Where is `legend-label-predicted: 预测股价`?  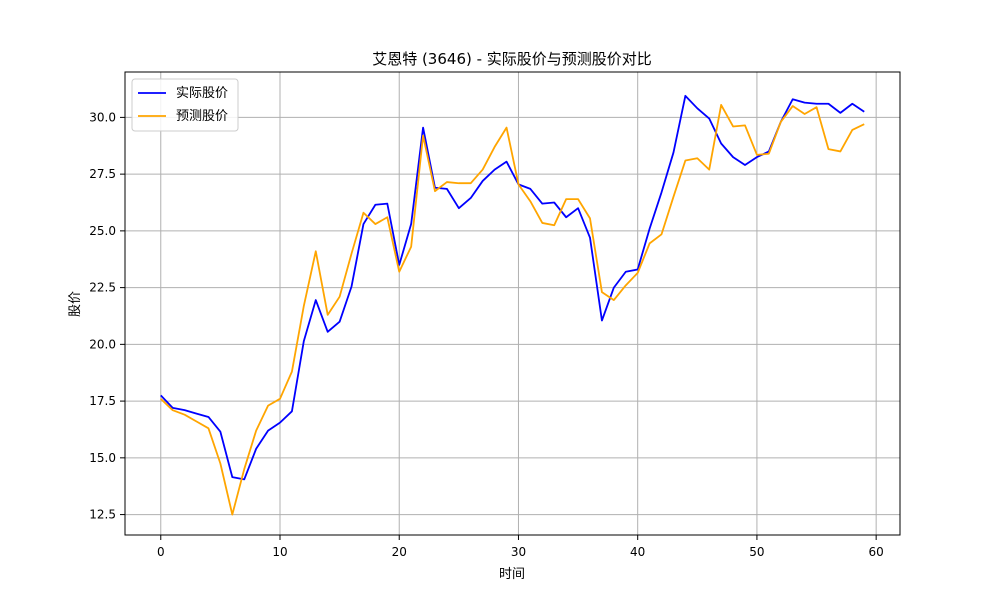 legend-label-predicted: 预测股价 is located at coordinates (202, 116).